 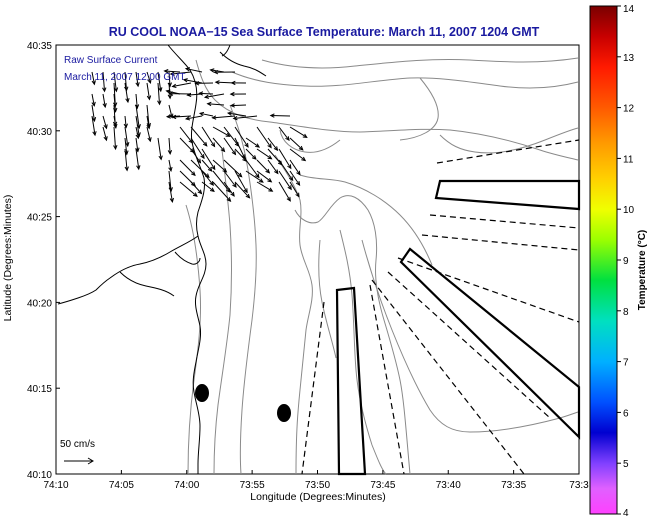 I want to click on colorbar-tick-label: 6, so click(x=626, y=413).